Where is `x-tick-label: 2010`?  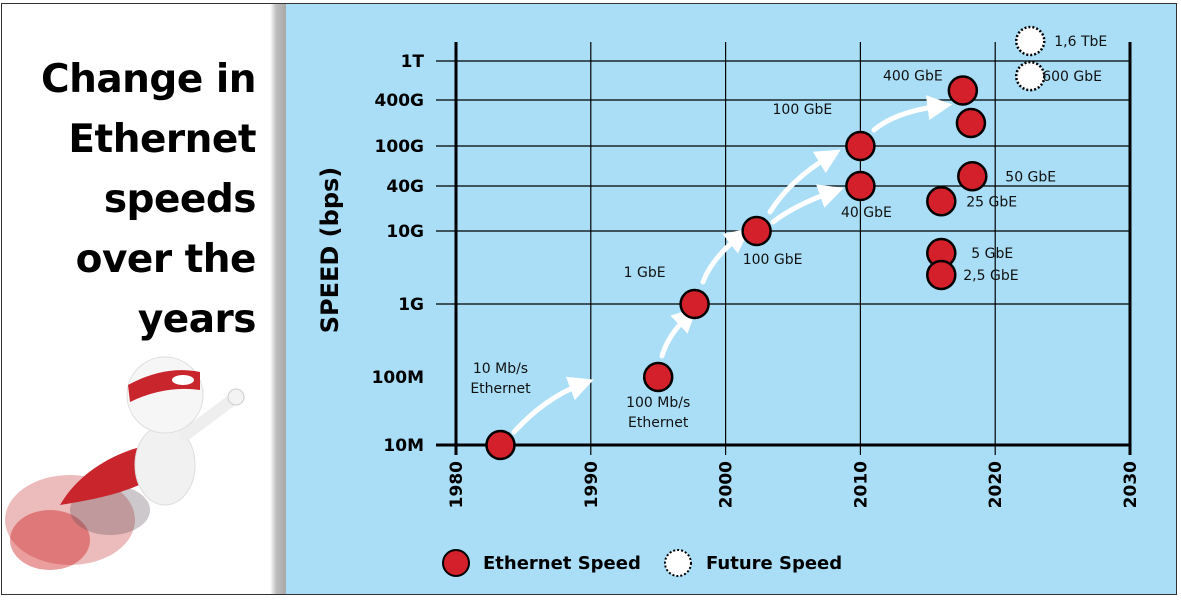 x-tick-label: 2010 is located at coordinates (861, 484).